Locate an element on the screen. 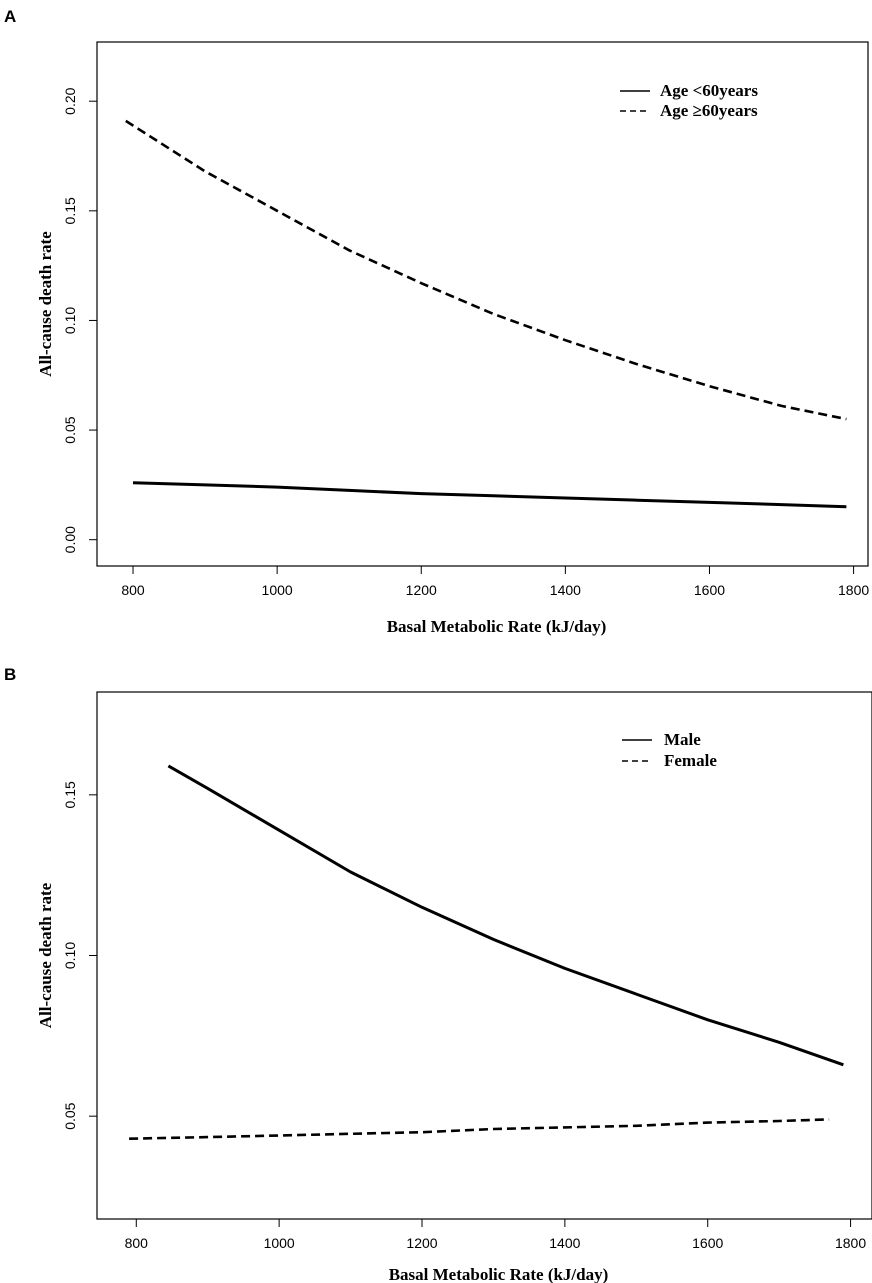  series-line-dashed is located at coordinates (479, 1129).